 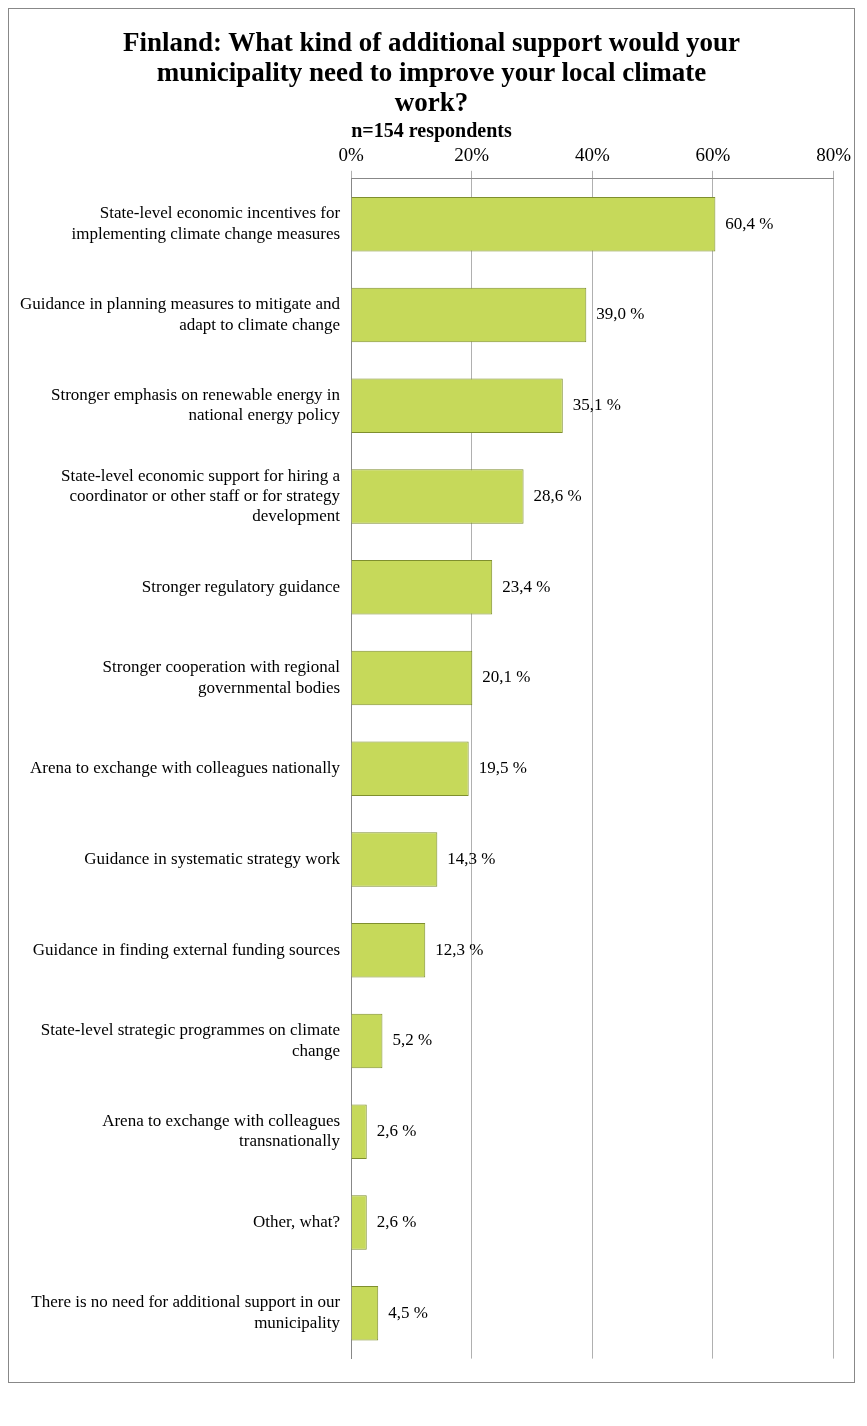 I want to click on y-tick-label: Arena to exchange with colleagues transnationally, so click(x=221, y=1130).